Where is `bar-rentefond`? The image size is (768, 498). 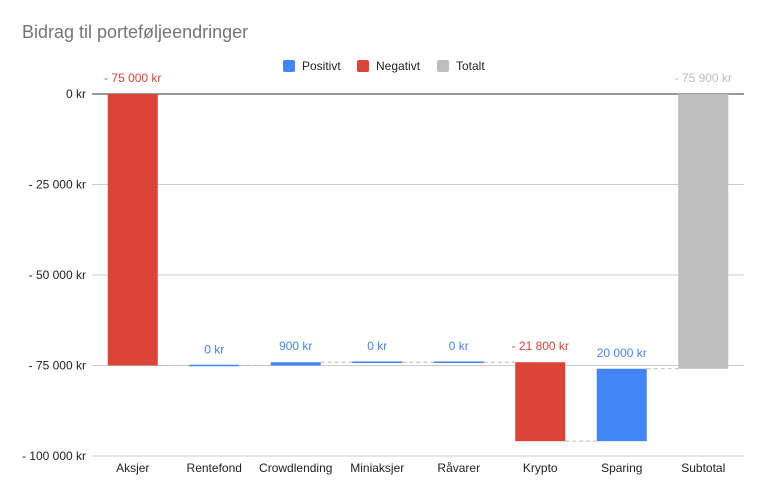
bar-rentefond is located at coordinates (214, 365).